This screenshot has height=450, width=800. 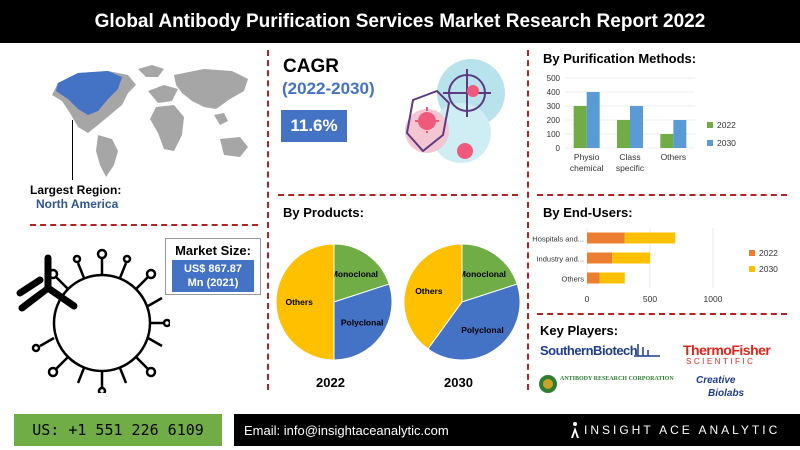 I want to click on cagr-value: 11.6%, so click(x=314, y=126).